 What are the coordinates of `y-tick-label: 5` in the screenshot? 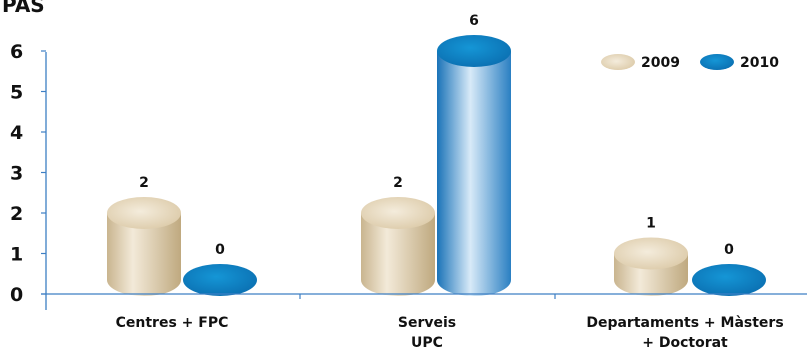 It's located at (16, 93).